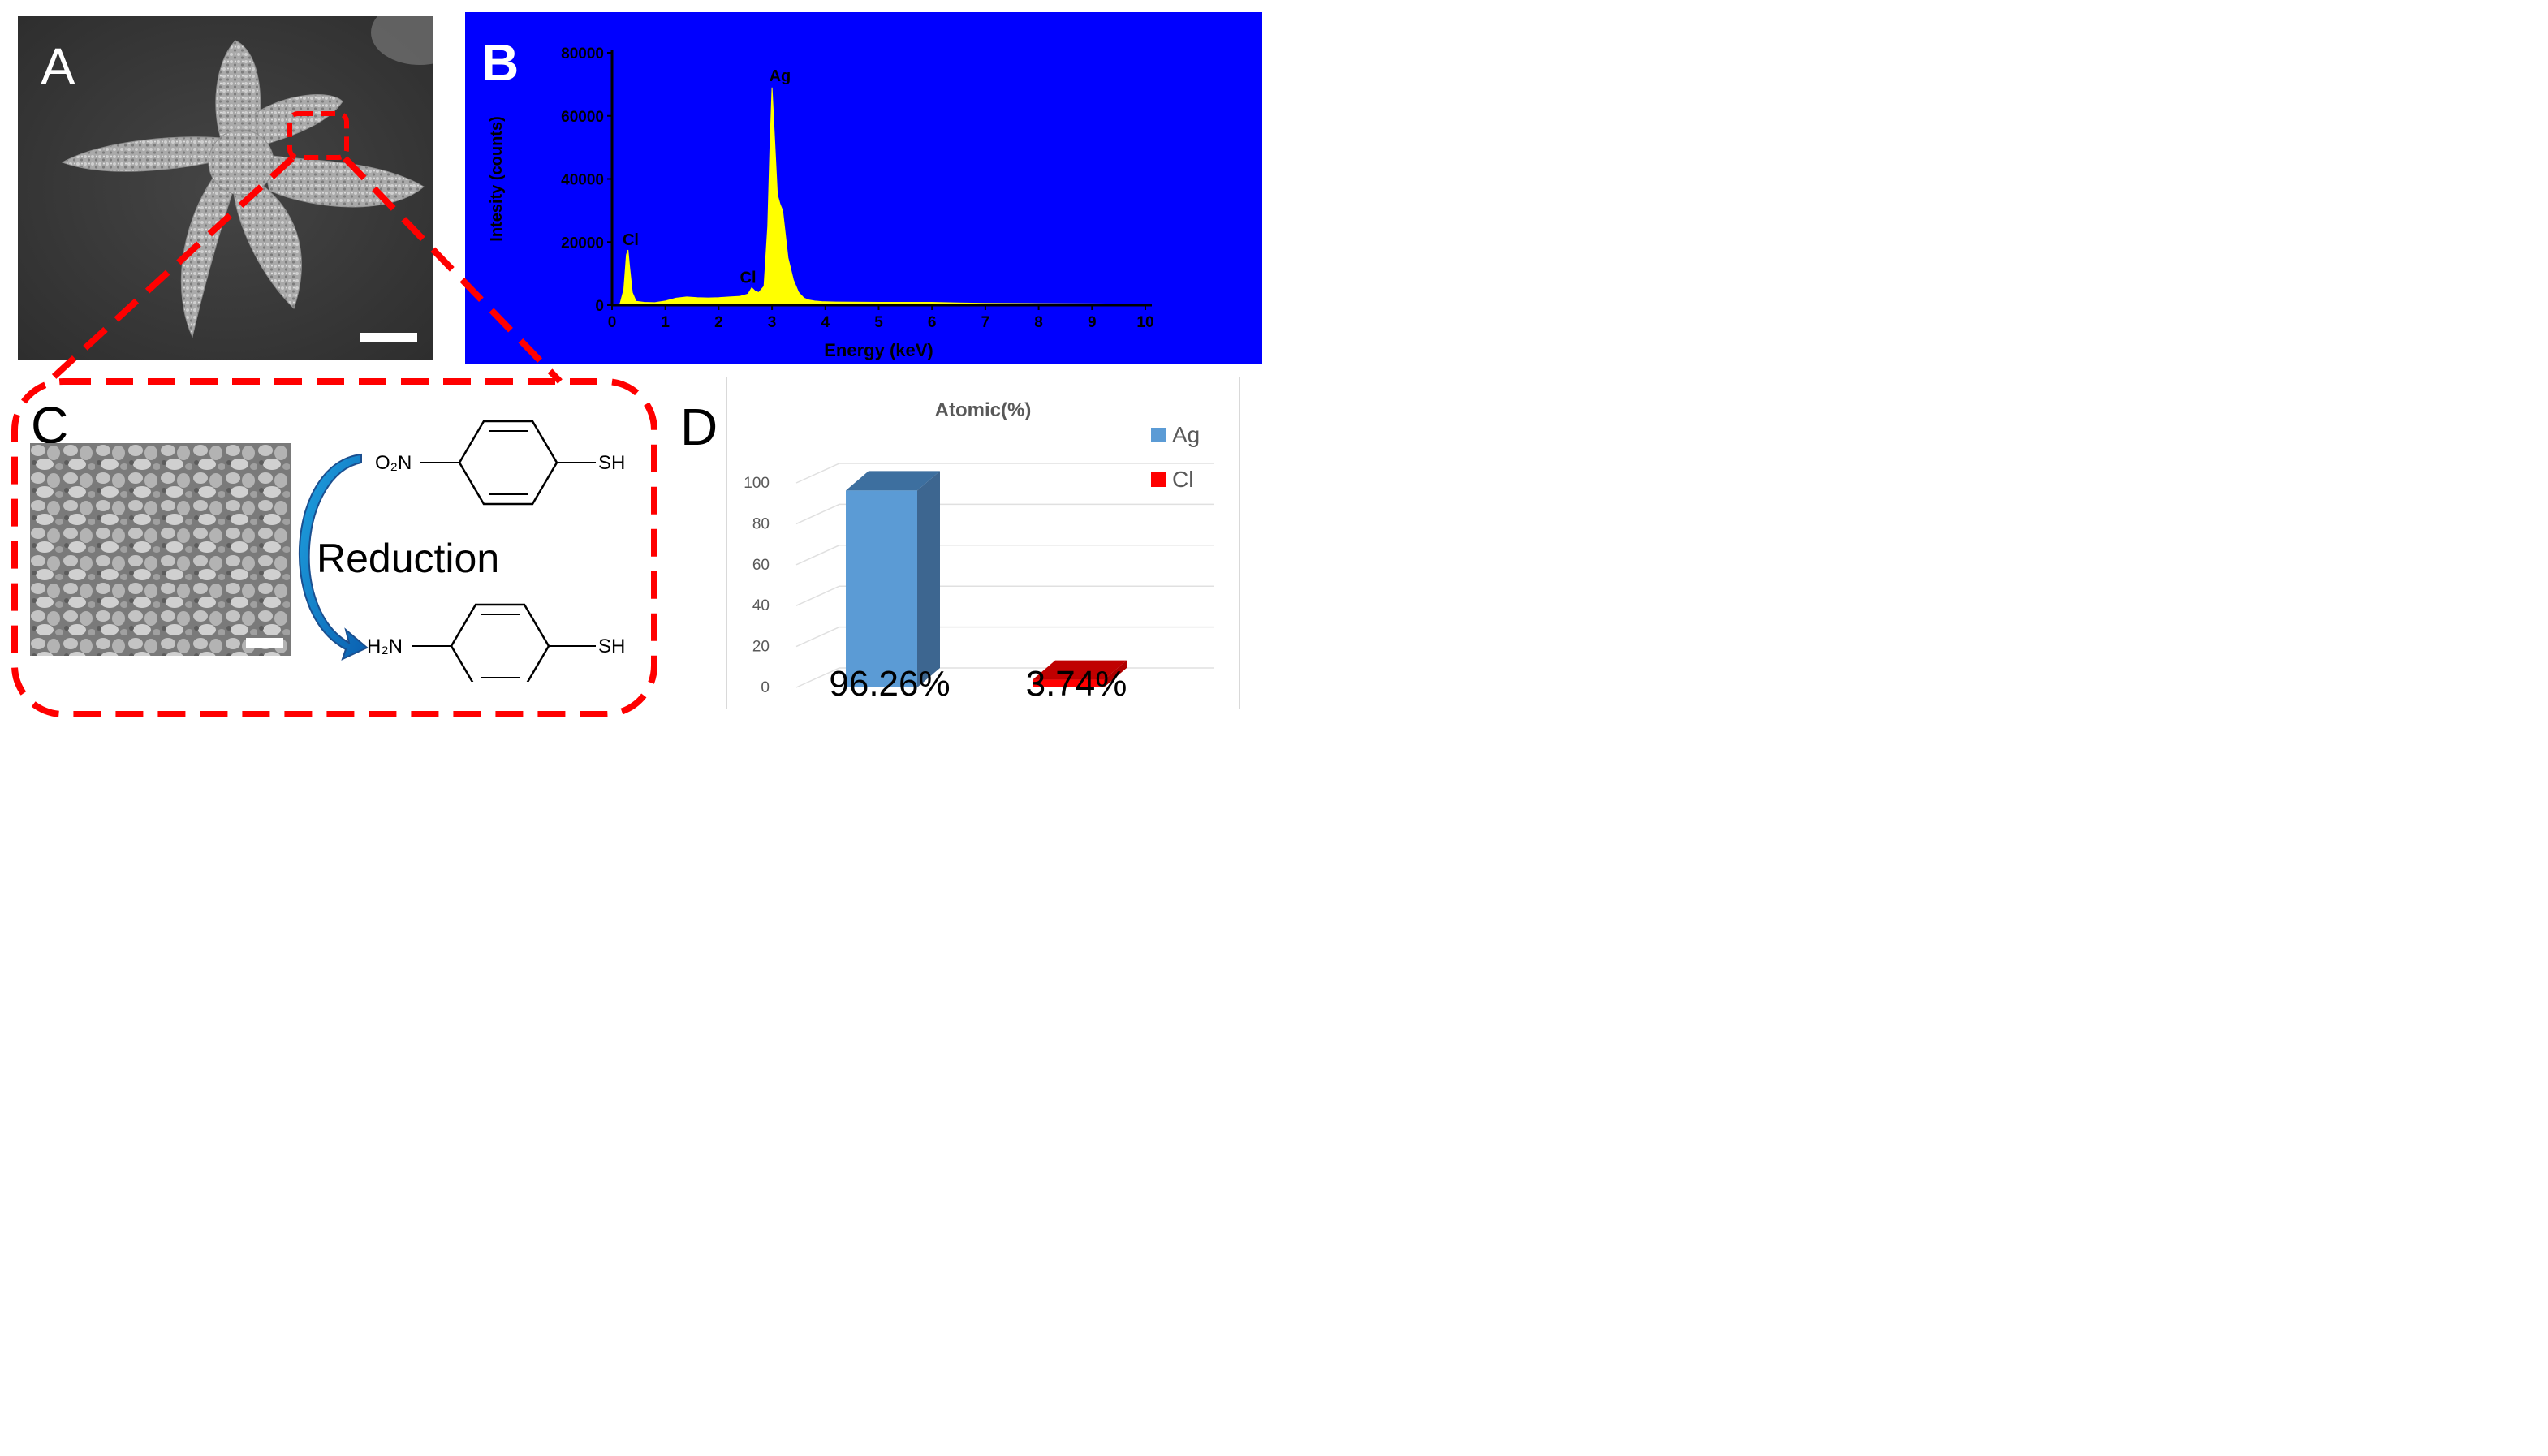  I want to click on eds-y-axis-label: Intesity (counts), so click(497, 178).